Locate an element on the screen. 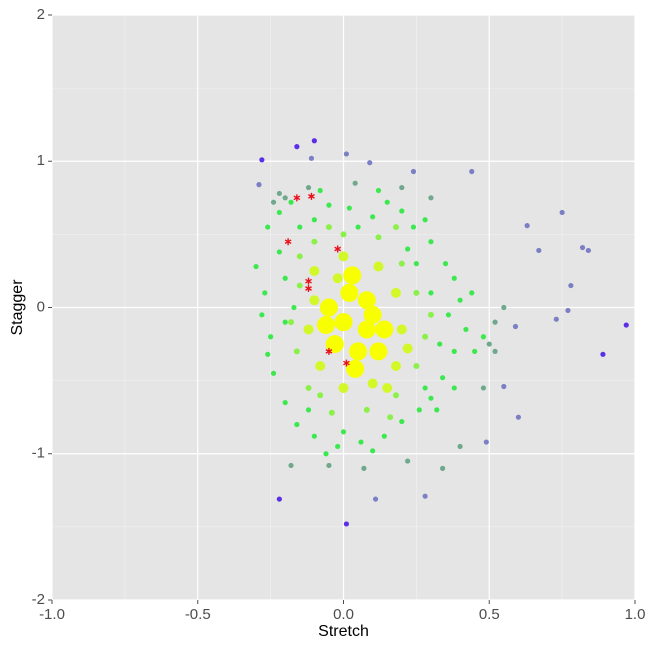 Image resolution: width=650 pixels, height=650 pixels. x-tick-label: 0.5 is located at coordinates (489, 614).